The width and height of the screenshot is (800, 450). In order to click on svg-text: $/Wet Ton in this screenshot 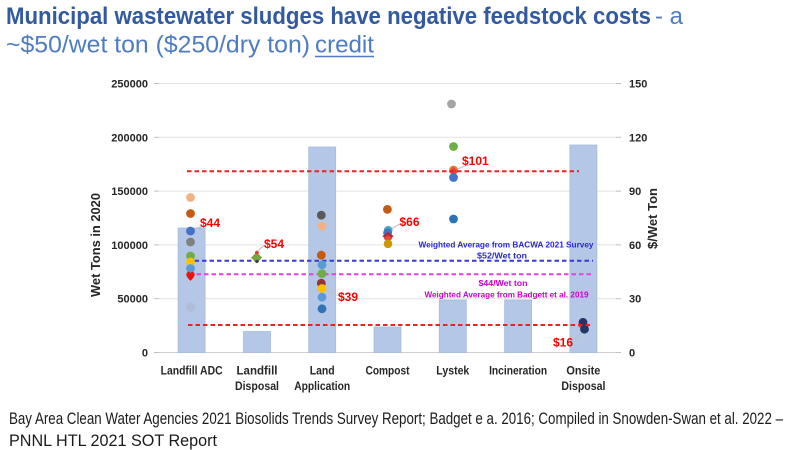, I will do `click(653, 218)`.